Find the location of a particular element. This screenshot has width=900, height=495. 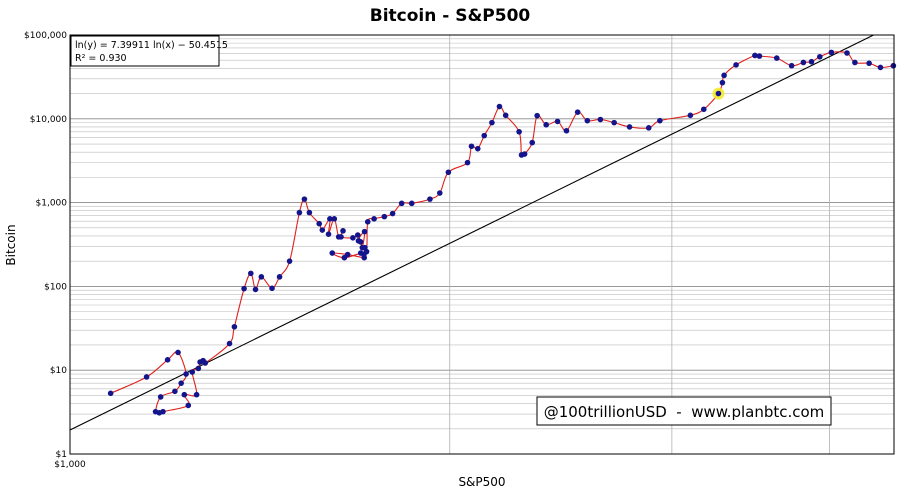

y-axis-label: Bitcoin is located at coordinates (11, 244).